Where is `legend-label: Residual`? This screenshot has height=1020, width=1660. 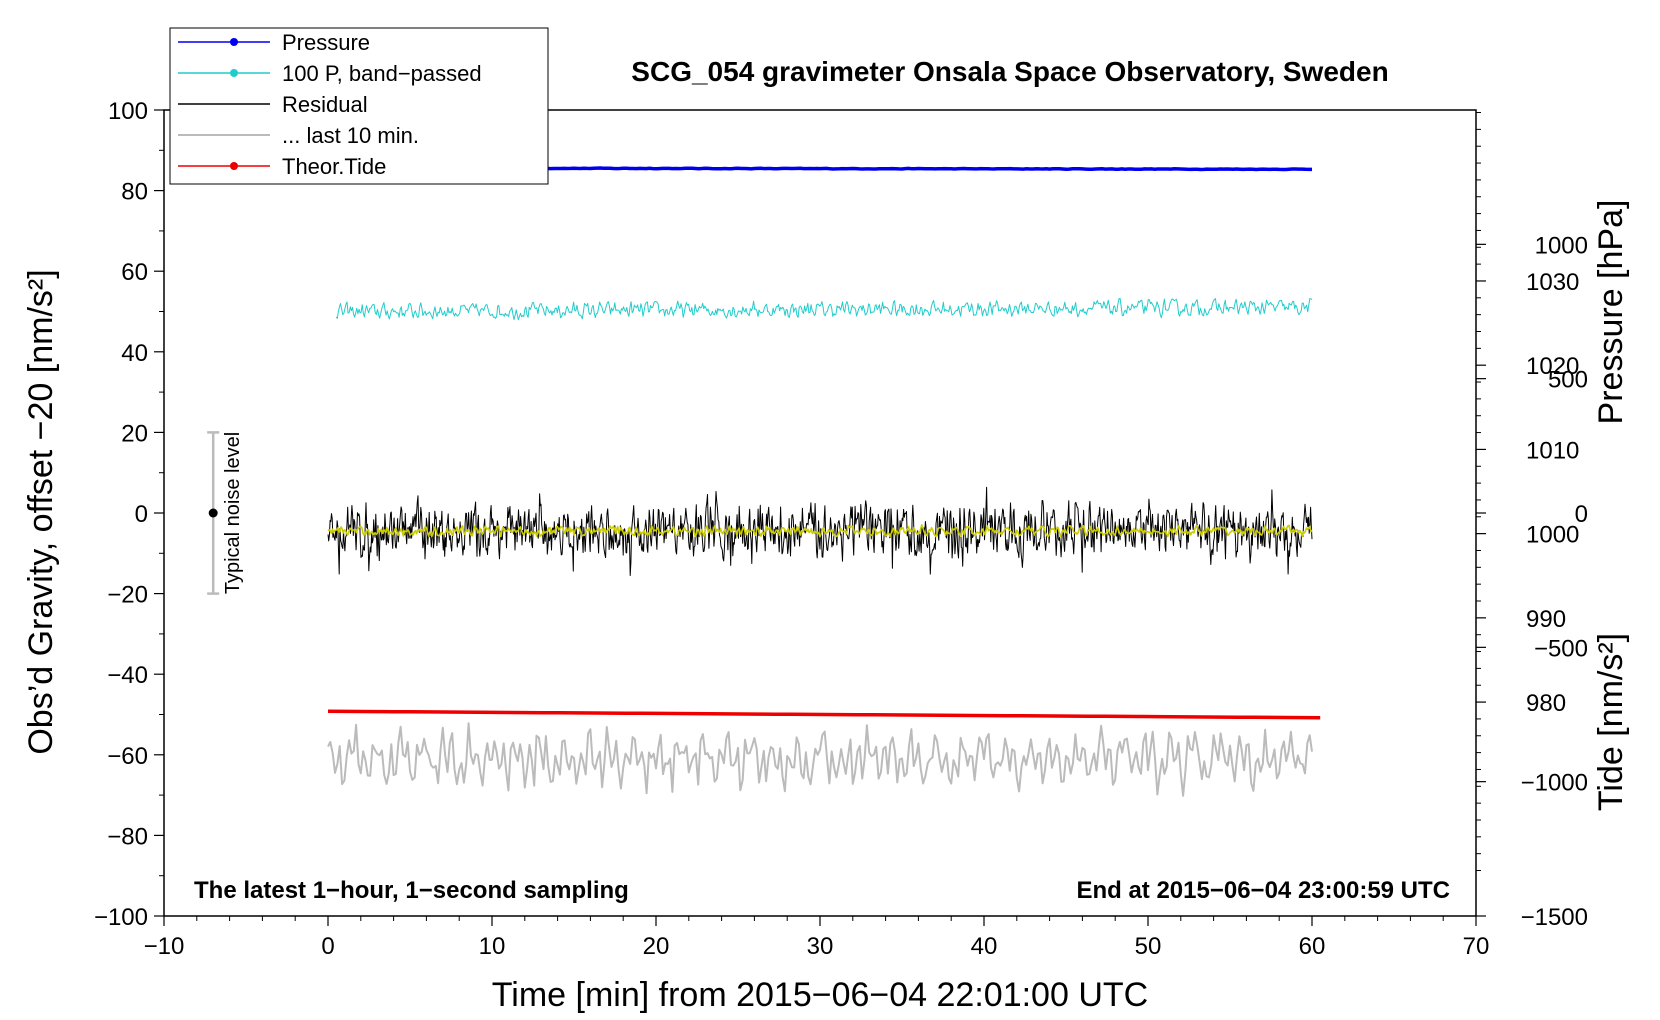
legend-label: Residual is located at coordinates (325, 104).